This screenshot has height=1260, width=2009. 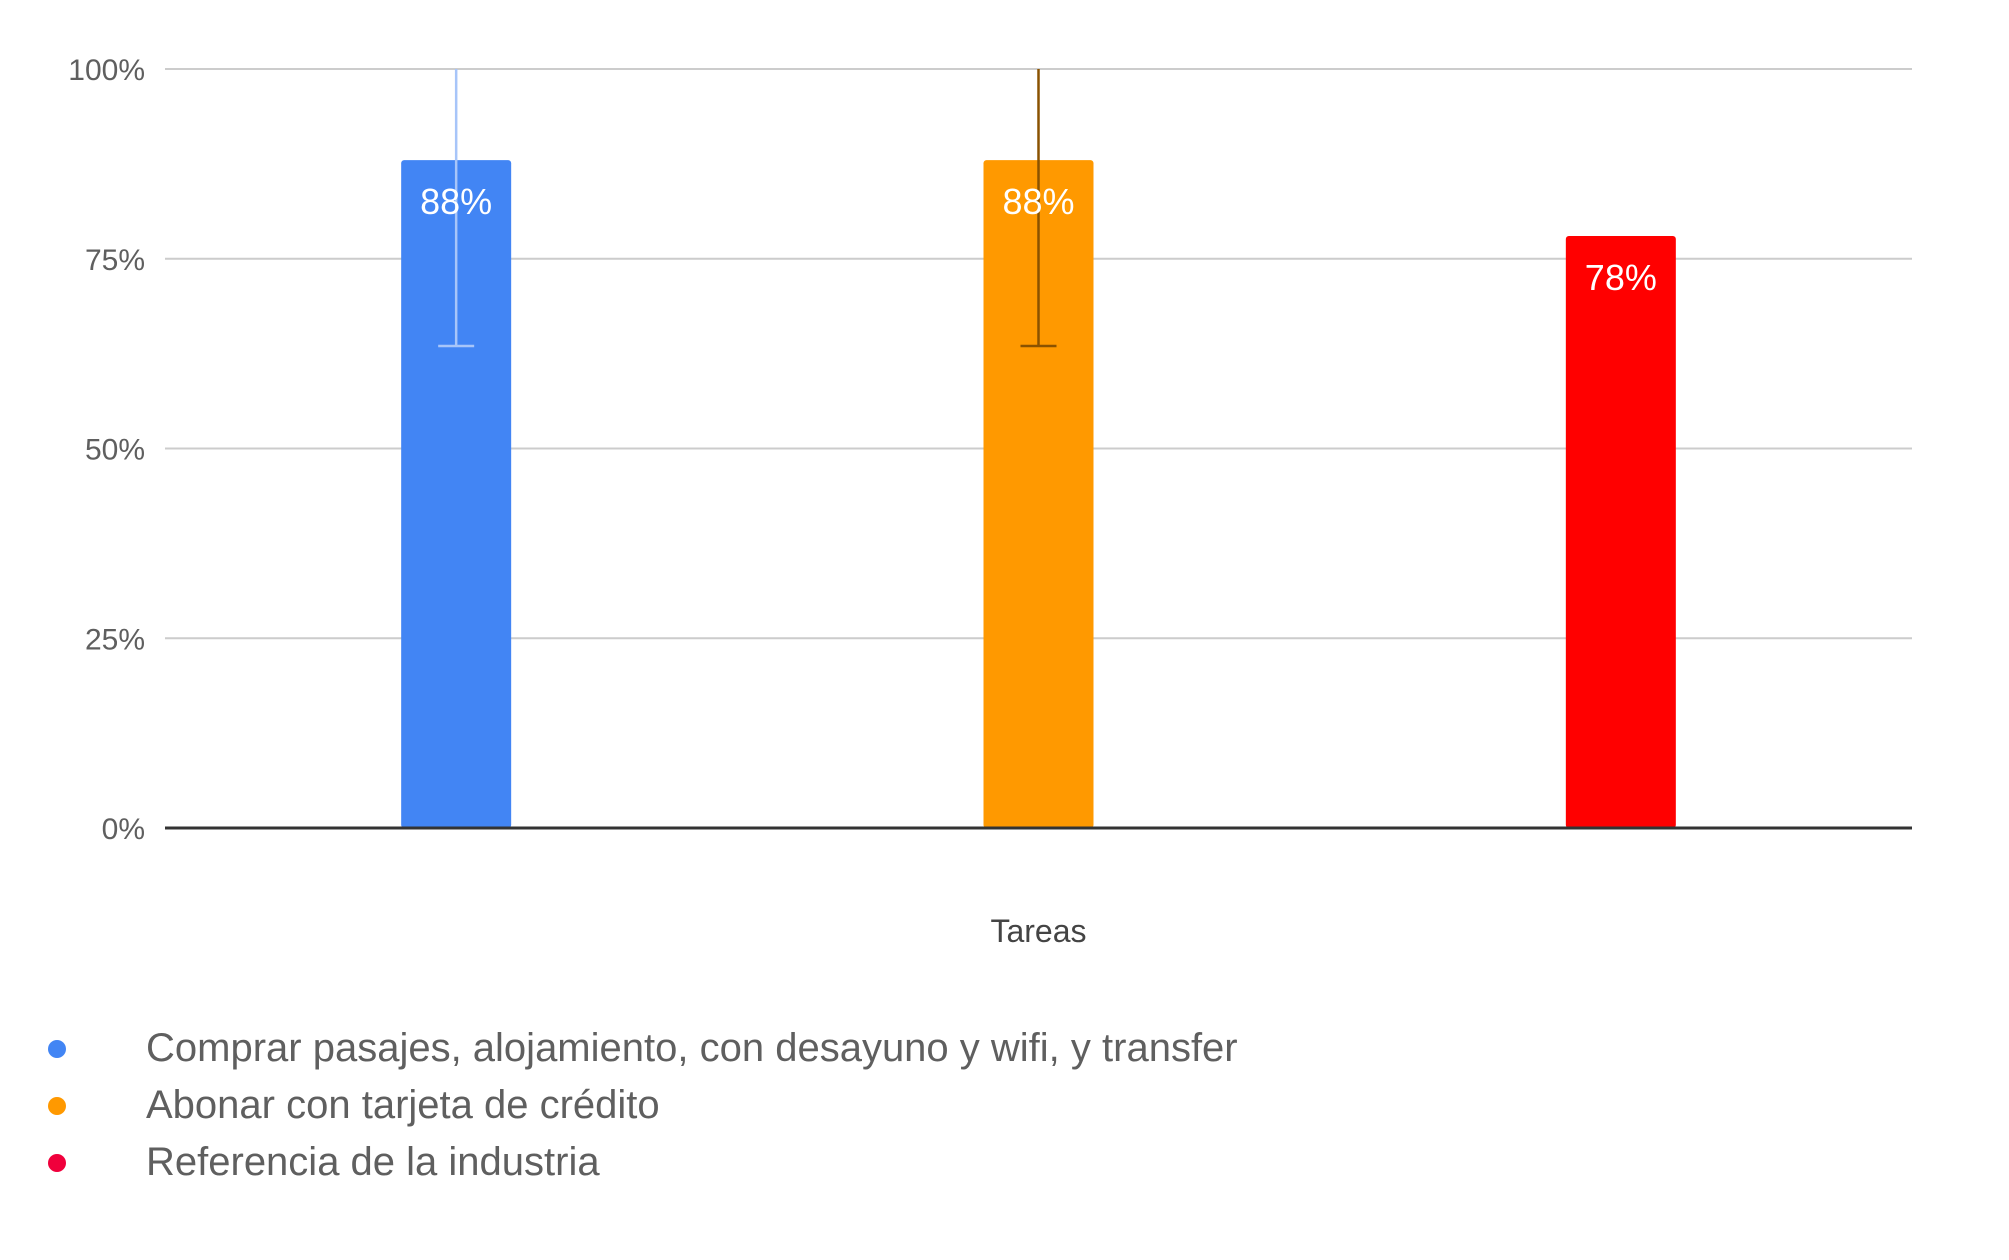 What do you see at coordinates (373, 1162) in the screenshot?
I see `legend-label: Referencia de la industria` at bounding box center [373, 1162].